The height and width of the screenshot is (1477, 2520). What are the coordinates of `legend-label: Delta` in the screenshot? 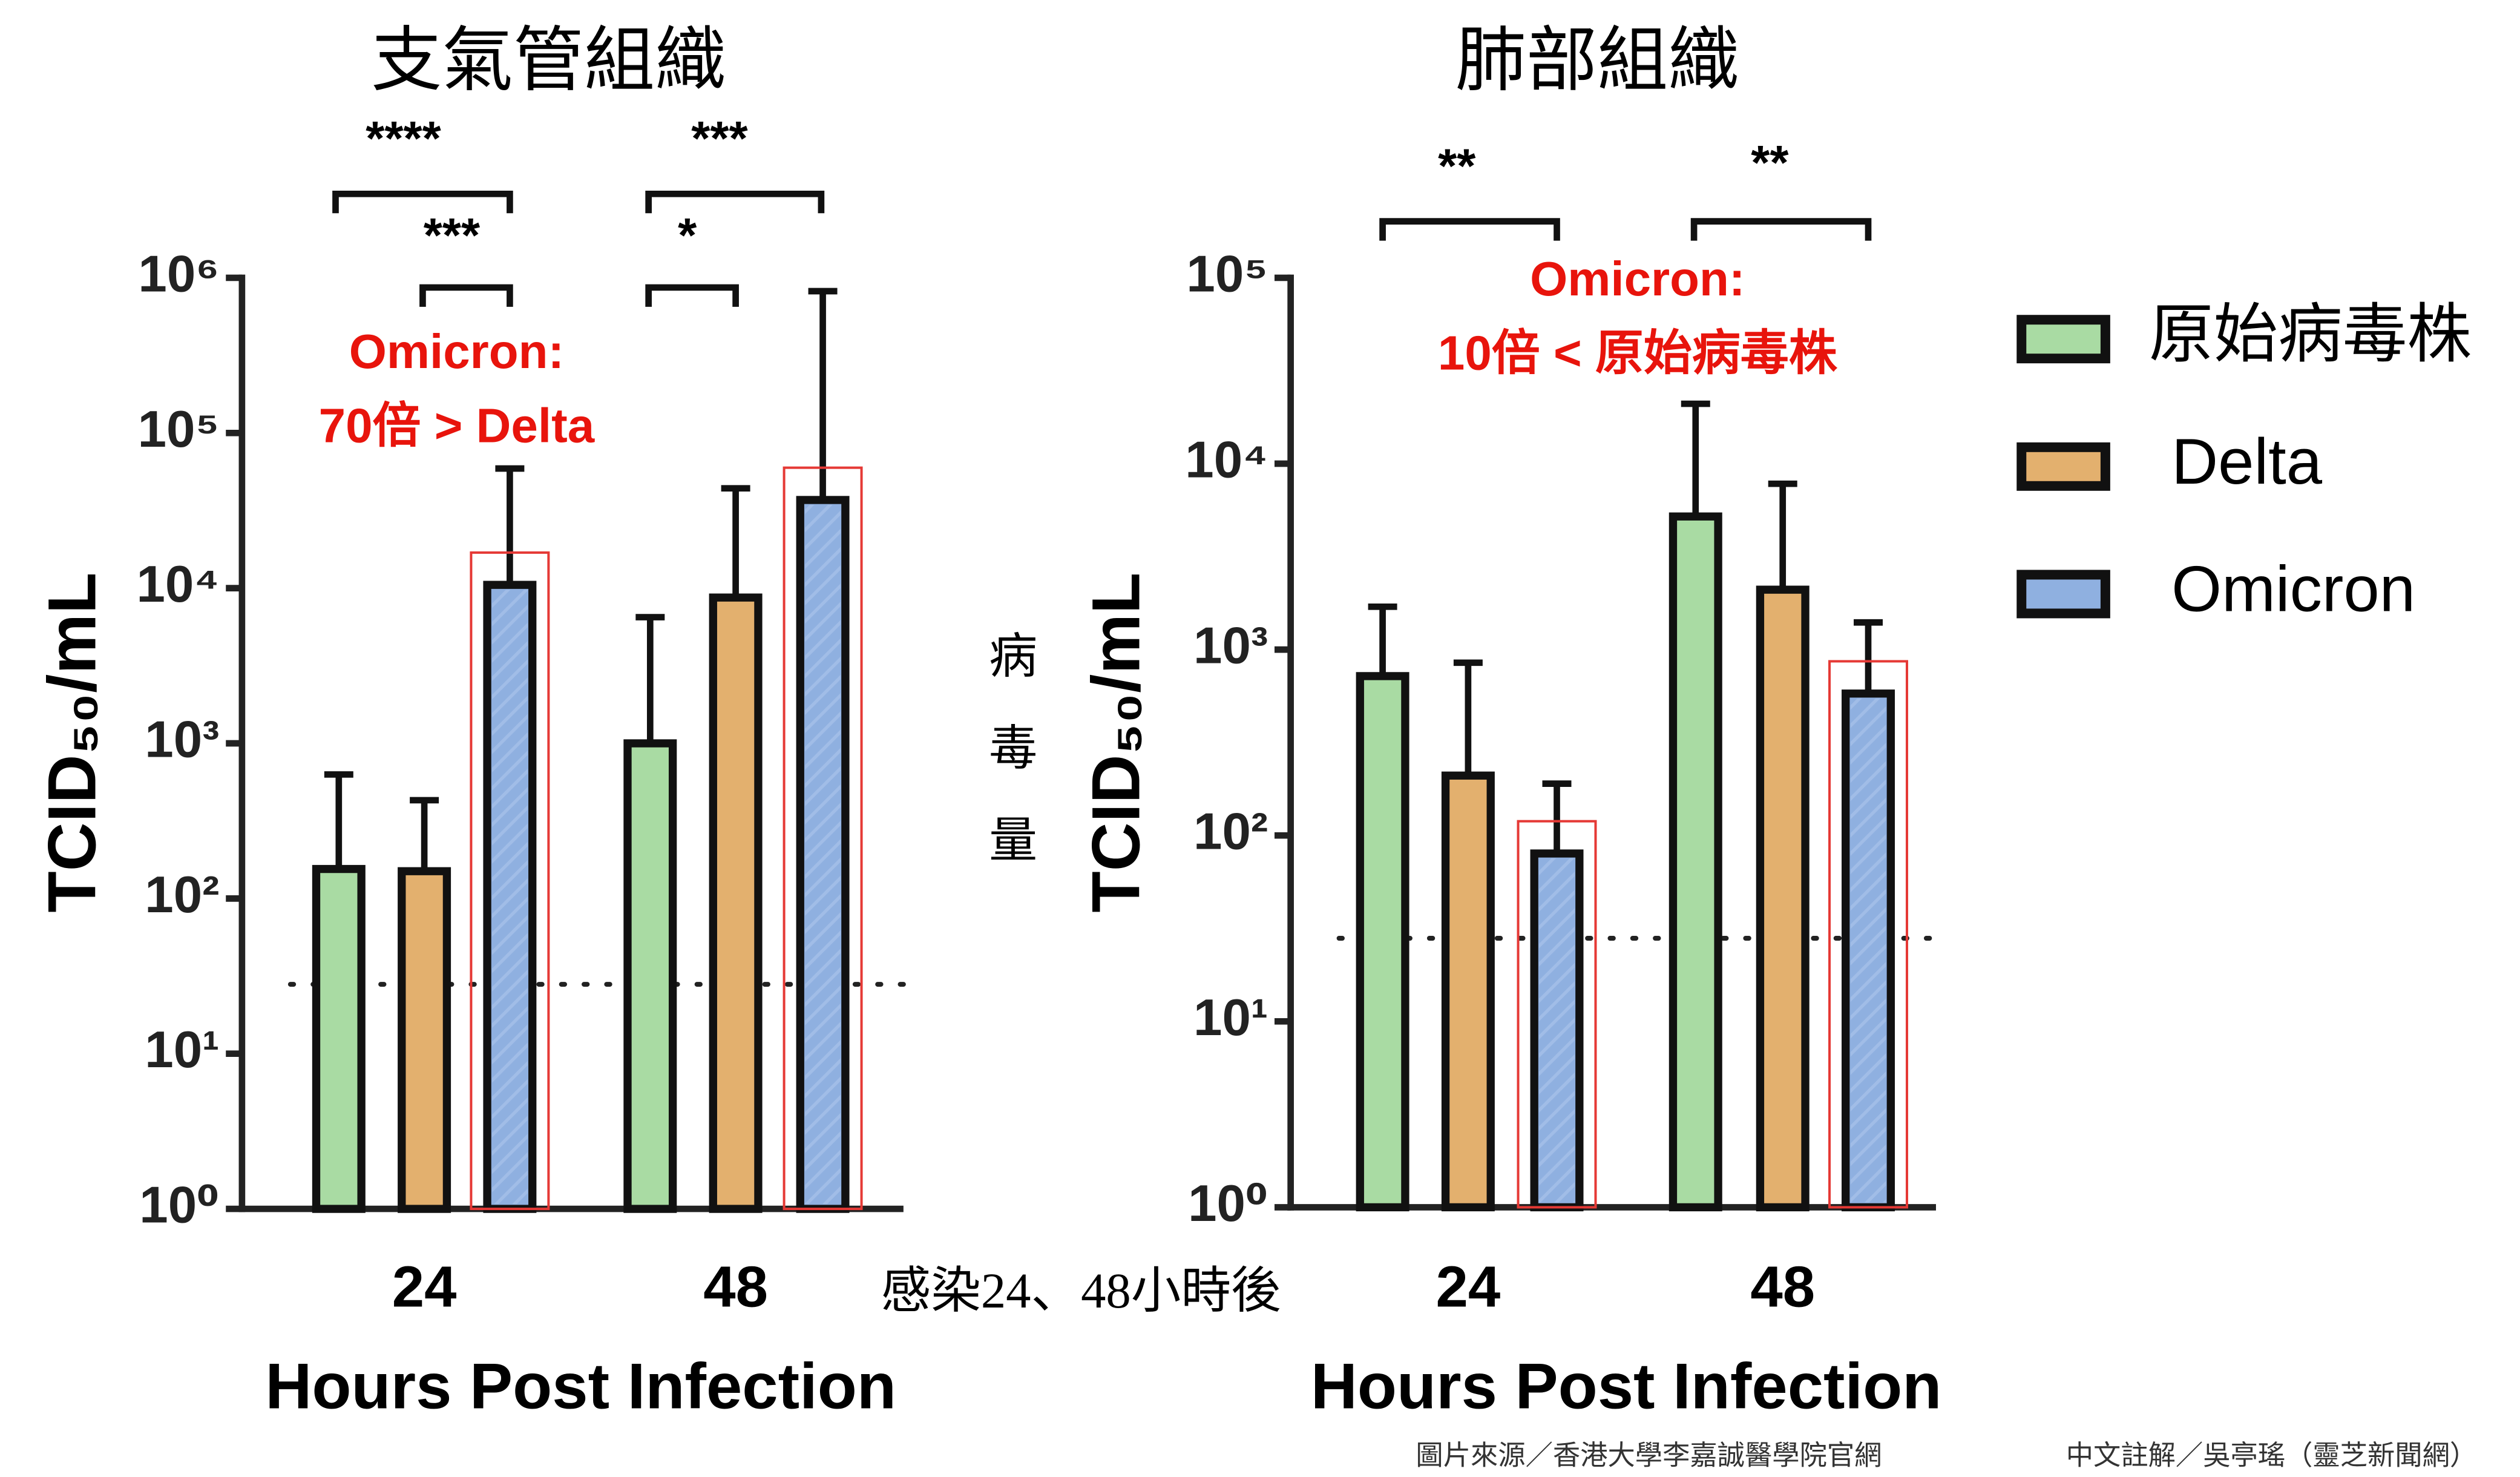 It's located at (2247, 462).